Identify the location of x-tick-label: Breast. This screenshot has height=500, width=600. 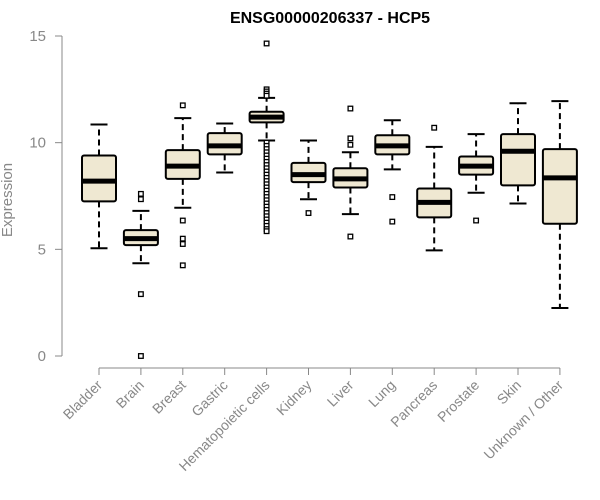
(169, 397).